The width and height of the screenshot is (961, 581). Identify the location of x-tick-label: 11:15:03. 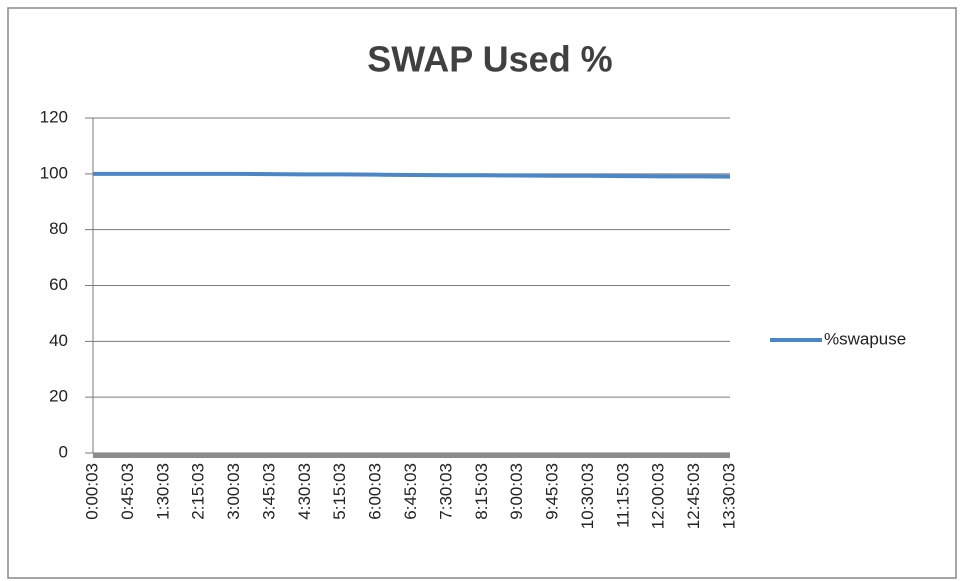
(622, 495).